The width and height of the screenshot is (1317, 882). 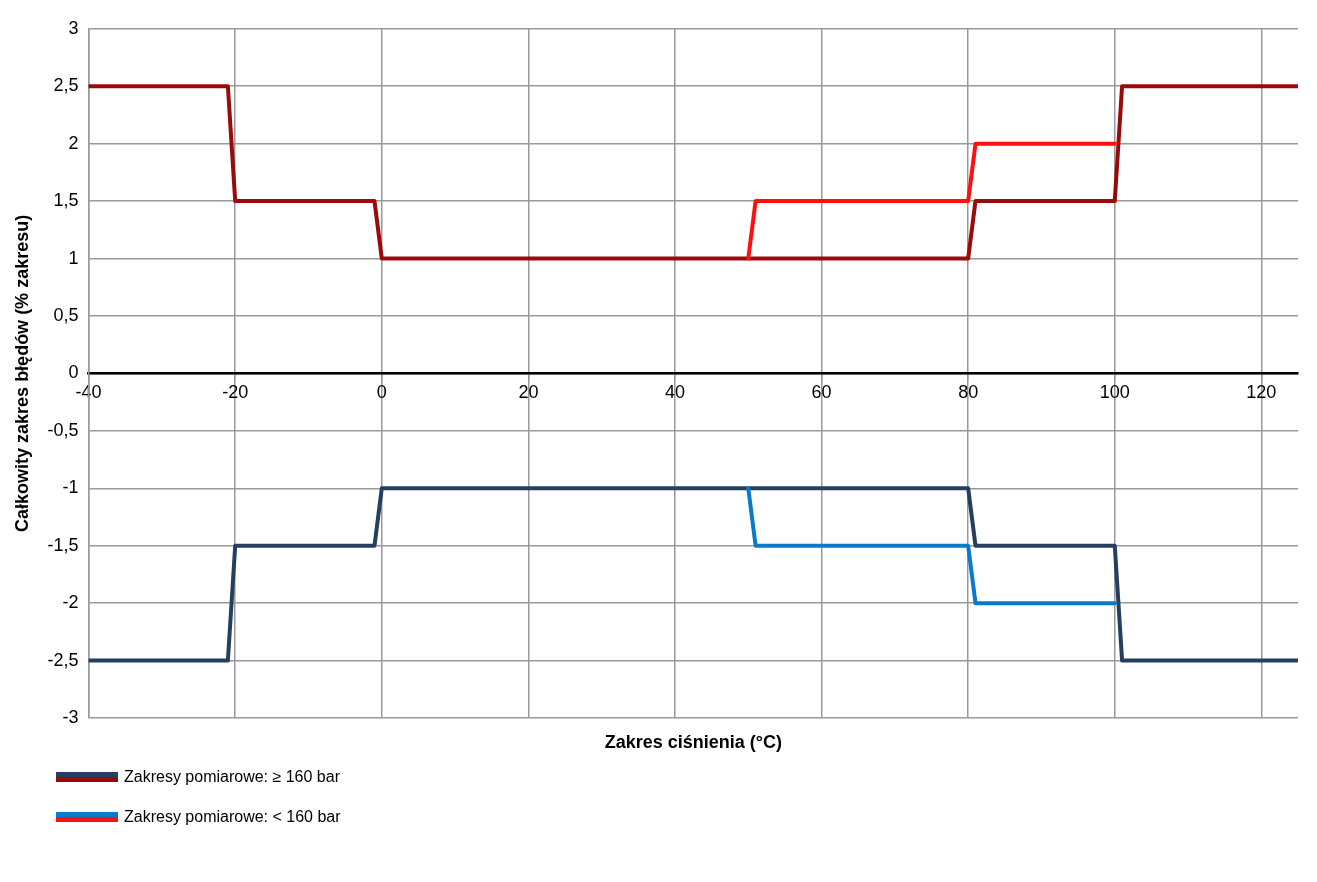 What do you see at coordinates (73, 142) in the screenshot?
I see `y-tick-label: 2` at bounding box center [73, 142].